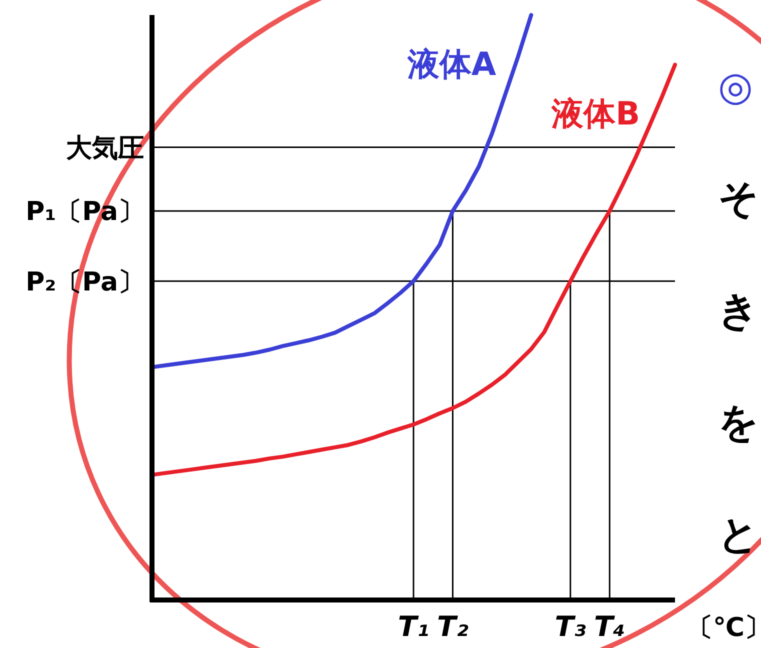  I want to click on ref-line-label: P₂〔Pa〕, so click(85, 282).